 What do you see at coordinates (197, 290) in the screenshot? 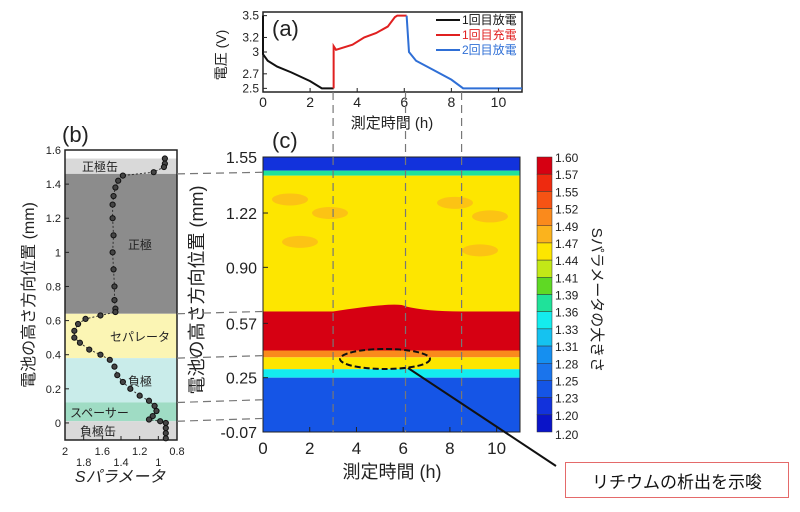
I see `panel-c-ylabel: 電池の高さ方向位置 (mm)` at bounding box center [197, 290].